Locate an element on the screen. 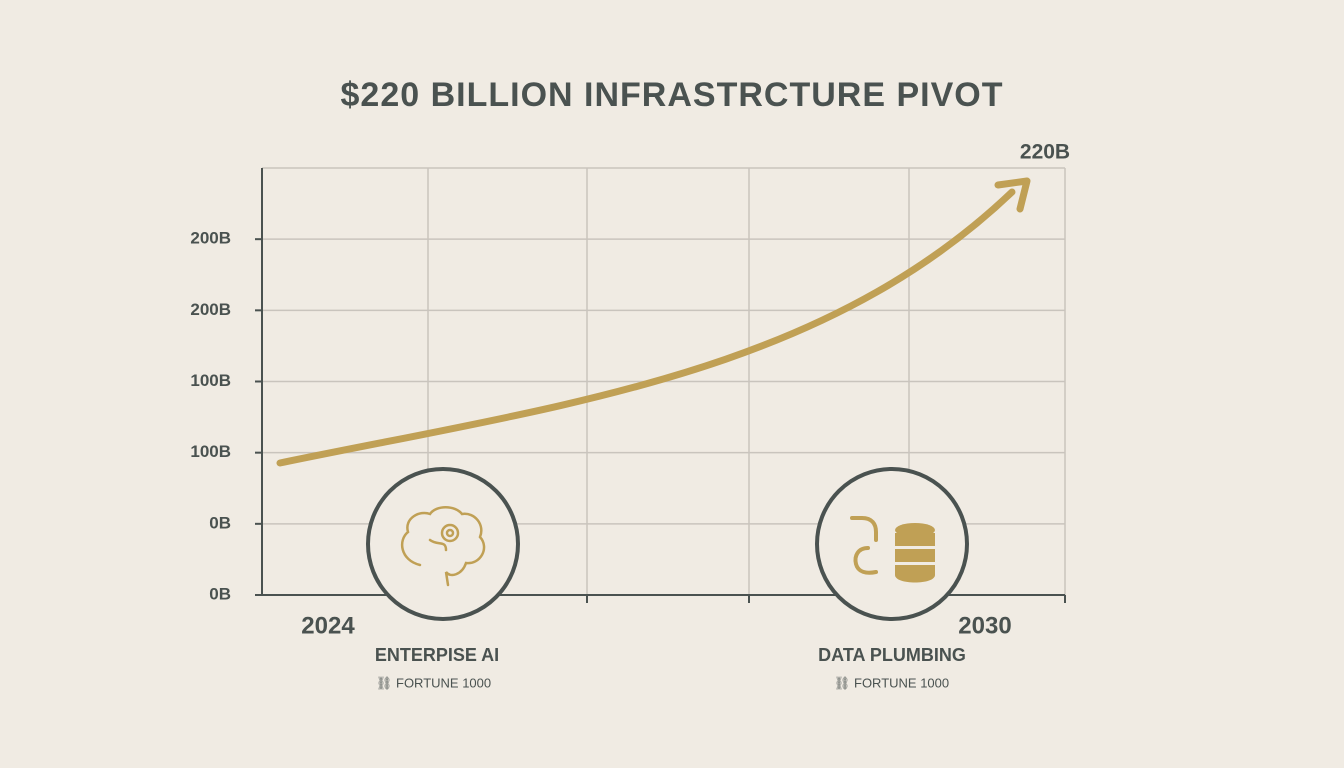 This screenshot has width=1344, height=768. end-label: 220B is located at coordinates (1045, 152).